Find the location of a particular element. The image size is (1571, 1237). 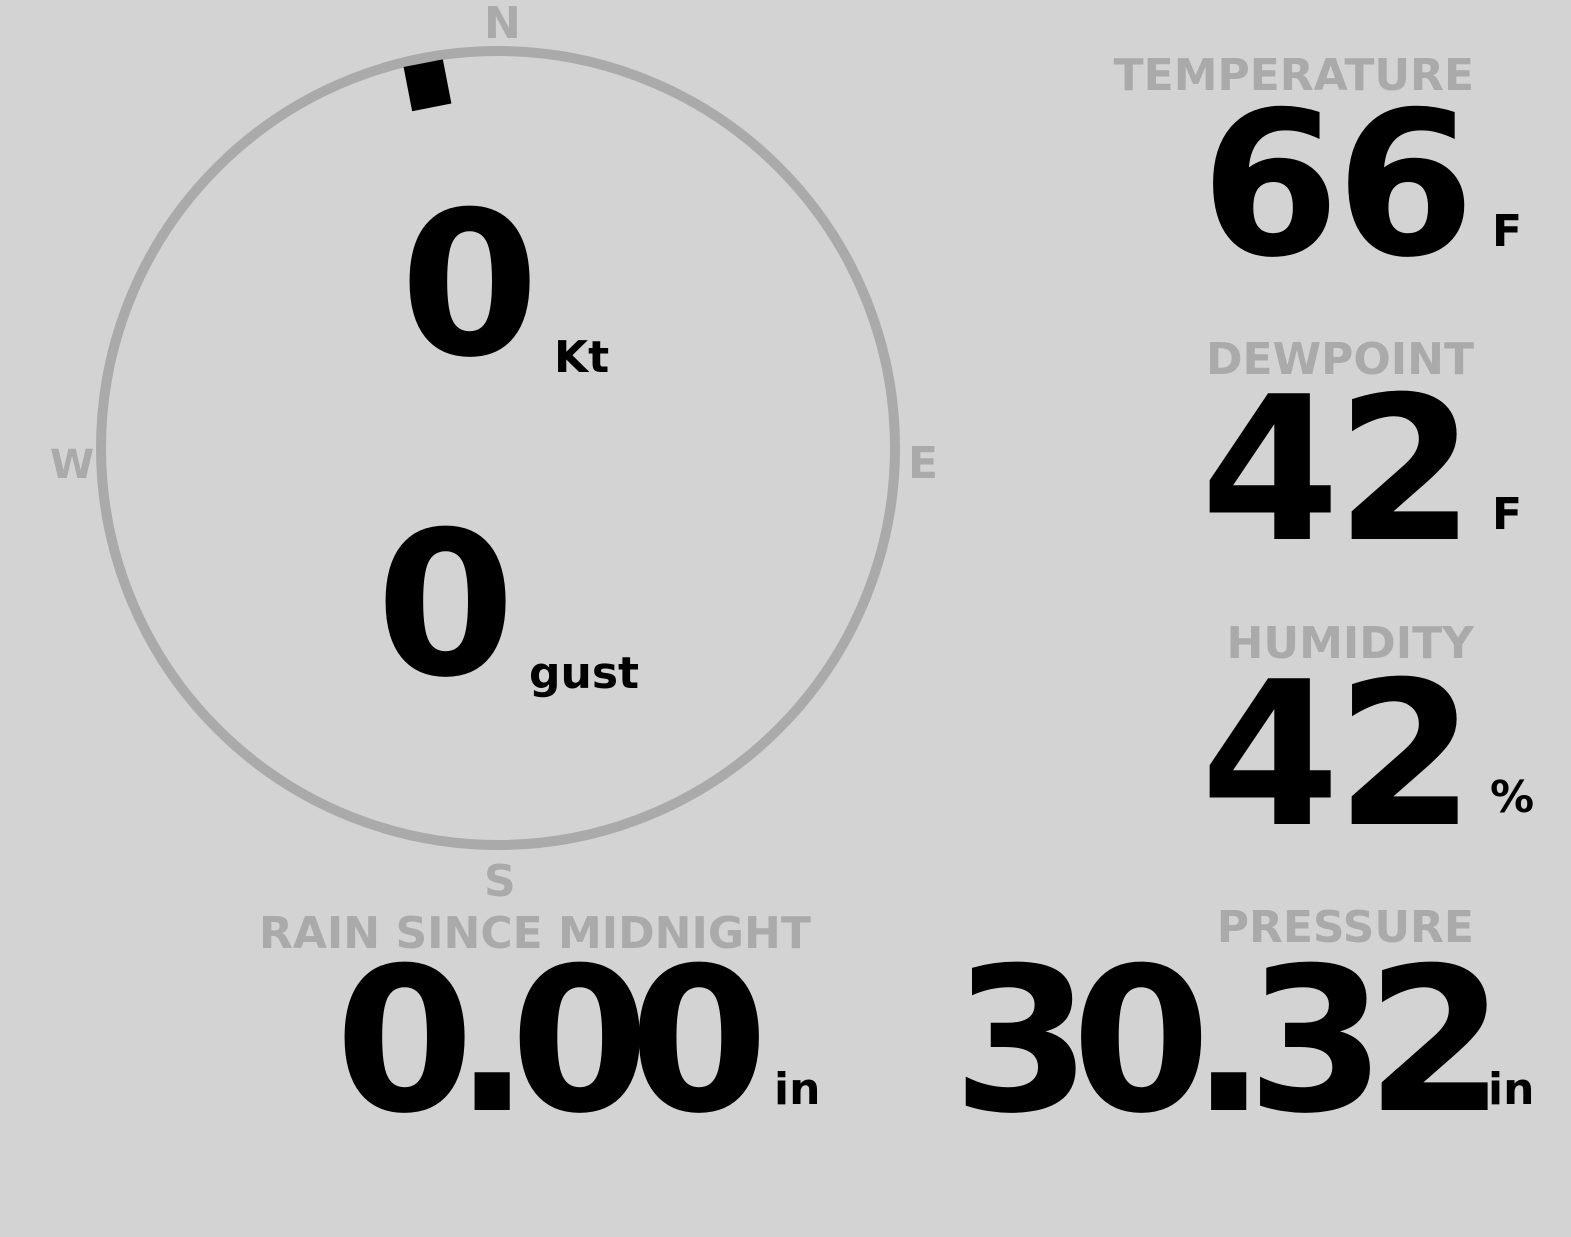

compass-east: E is located at coordinates (923, 463).